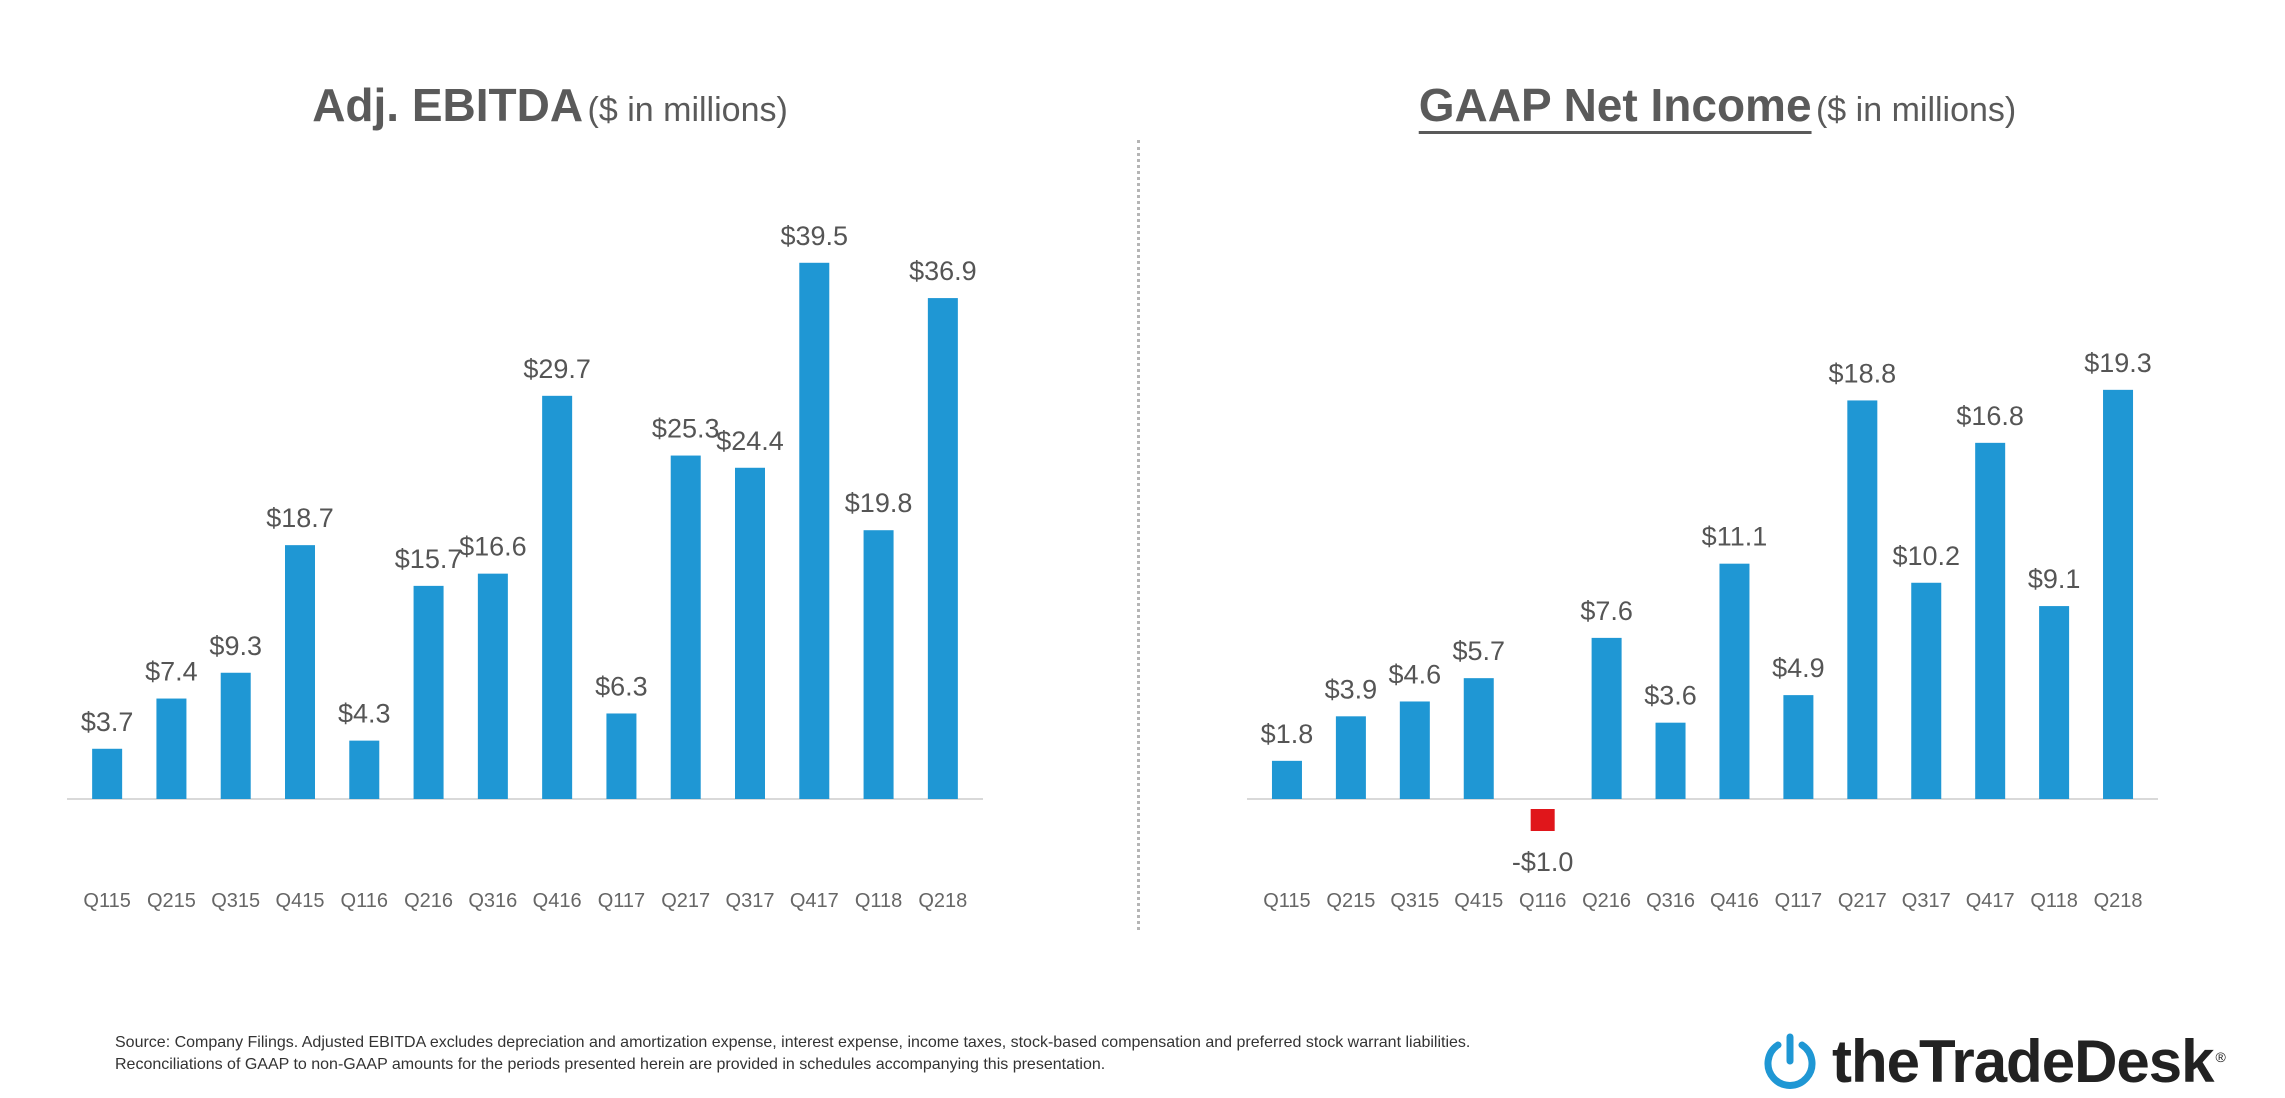 This screenshot has height=1098, width=2285. Describe the element at coordinates (1670, 696) in the screenshot. I see `value-label-q316: $3.6` at that location.